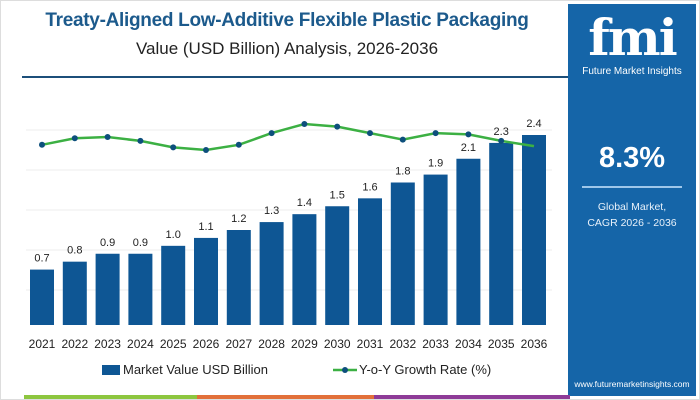  What do you see at coordinates (74, 293) in the screenshot?
I see `bar-2022` at bounding box center [74, 293].